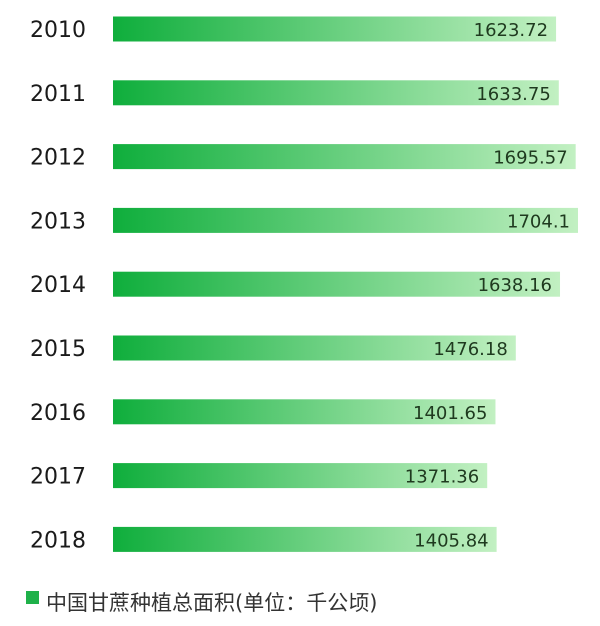  I want to click on data-label-2014: 1638.16, so click(515, 285).